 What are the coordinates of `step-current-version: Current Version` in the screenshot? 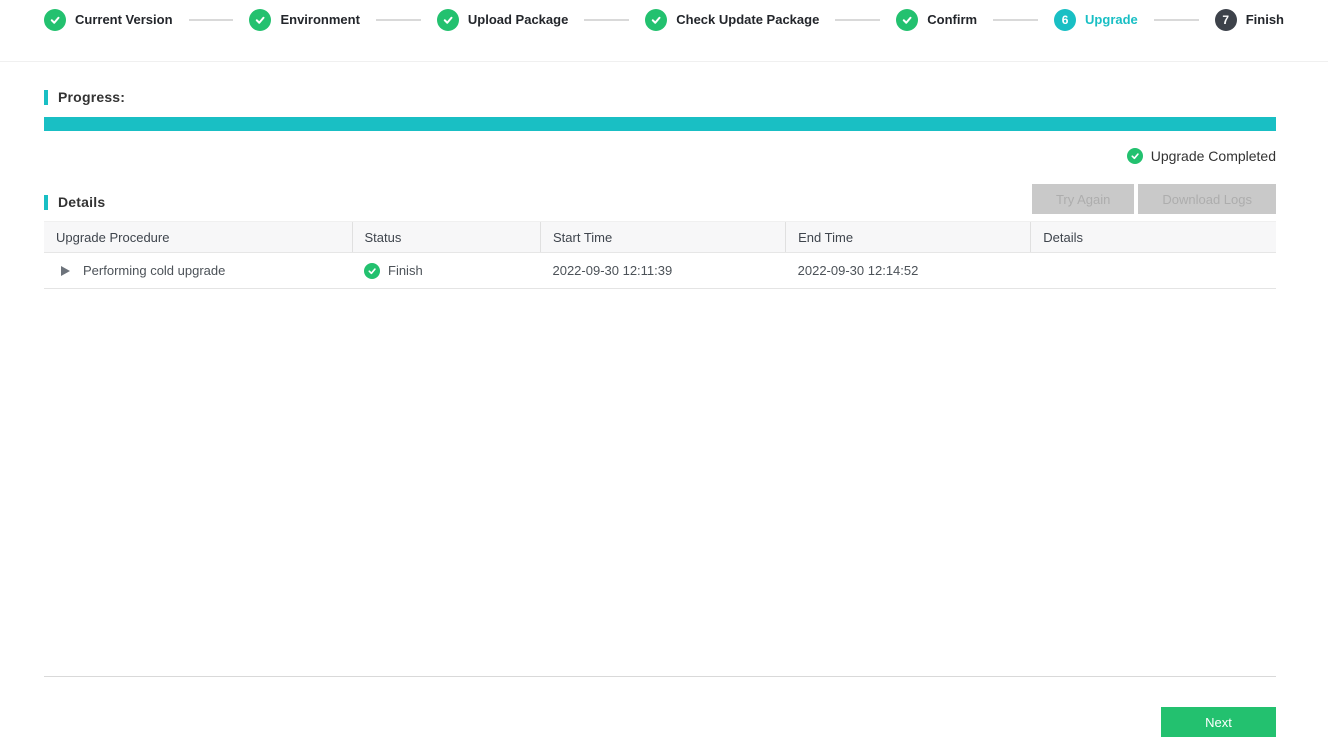 It's located at (108, 20).